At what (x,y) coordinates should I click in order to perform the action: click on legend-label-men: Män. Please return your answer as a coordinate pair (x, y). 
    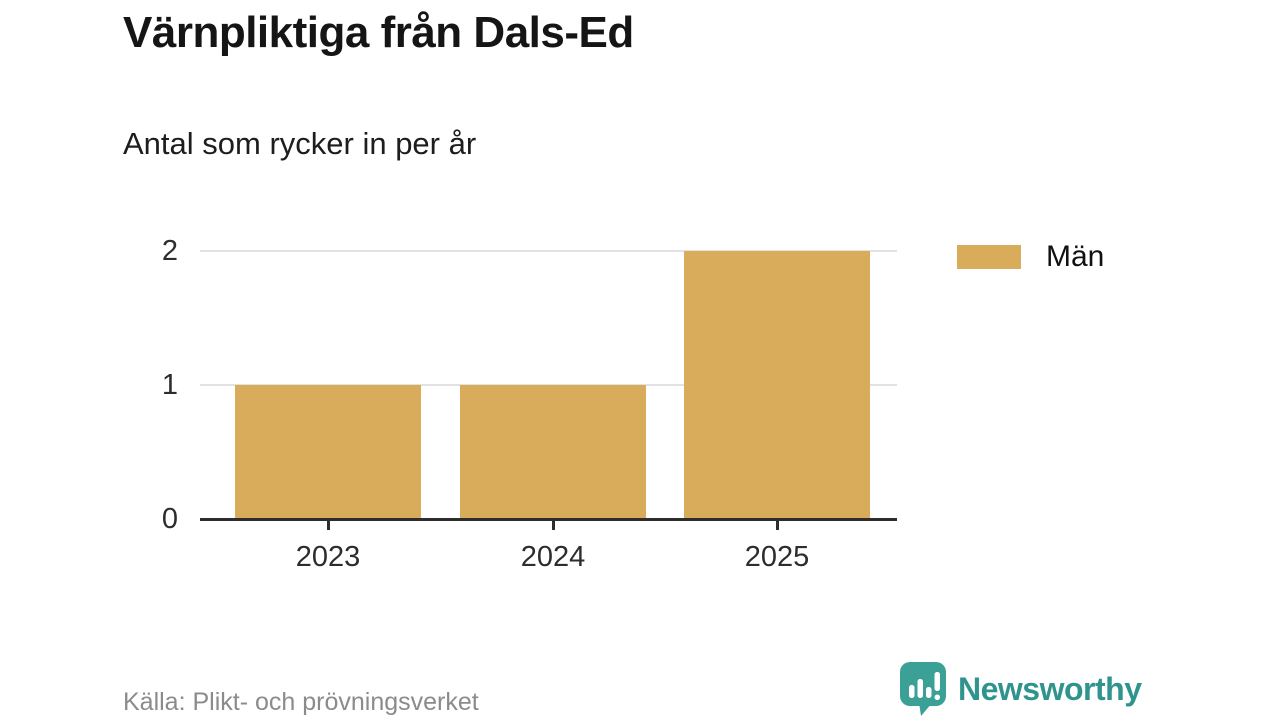
    Looking at the image, I should click on (1075, 256).